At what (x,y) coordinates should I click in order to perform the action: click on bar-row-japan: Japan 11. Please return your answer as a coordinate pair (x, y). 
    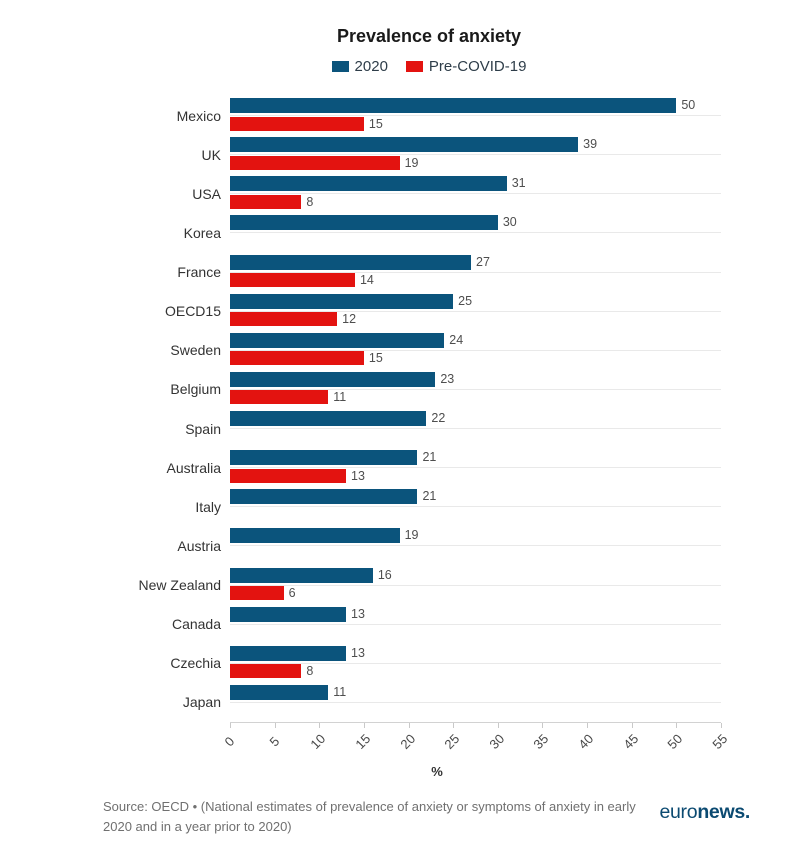
    Looking at the image, I should click on (401, 702).